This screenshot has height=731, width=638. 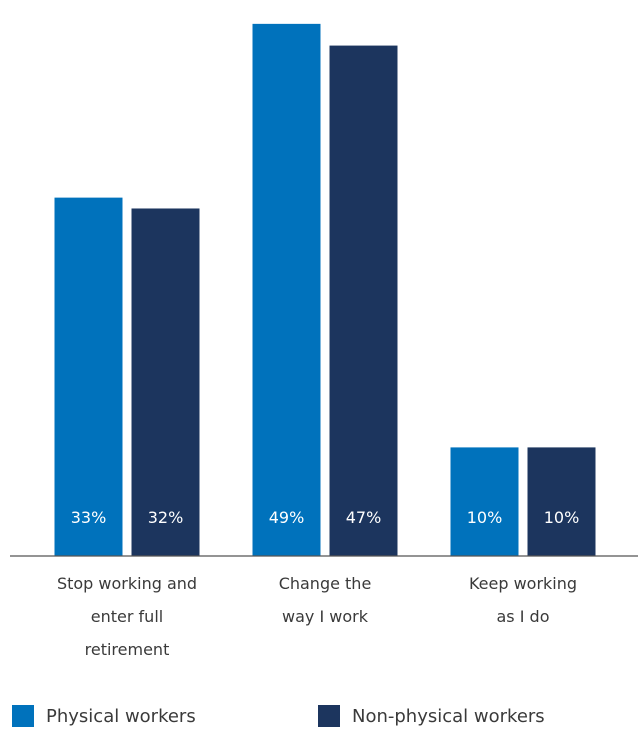 I want to click on legend-label-non-physical: Non-physical workers, so click(x=448, y=716).